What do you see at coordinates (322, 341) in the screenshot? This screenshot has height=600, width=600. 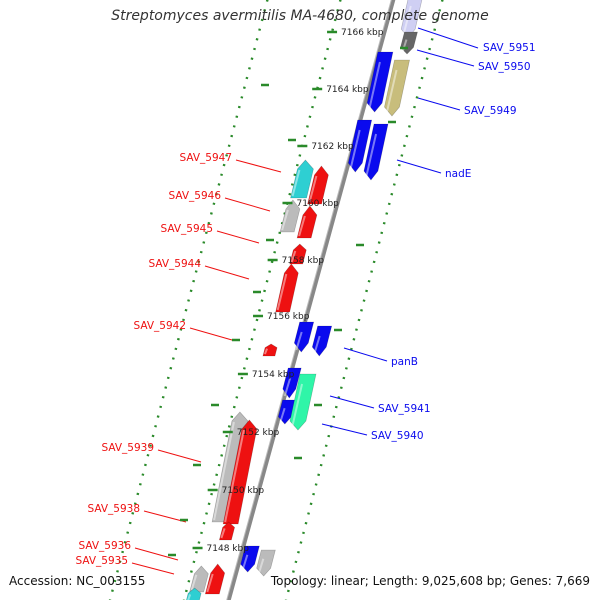 I see `gene-panb-b` at bounding box center [322, 341].